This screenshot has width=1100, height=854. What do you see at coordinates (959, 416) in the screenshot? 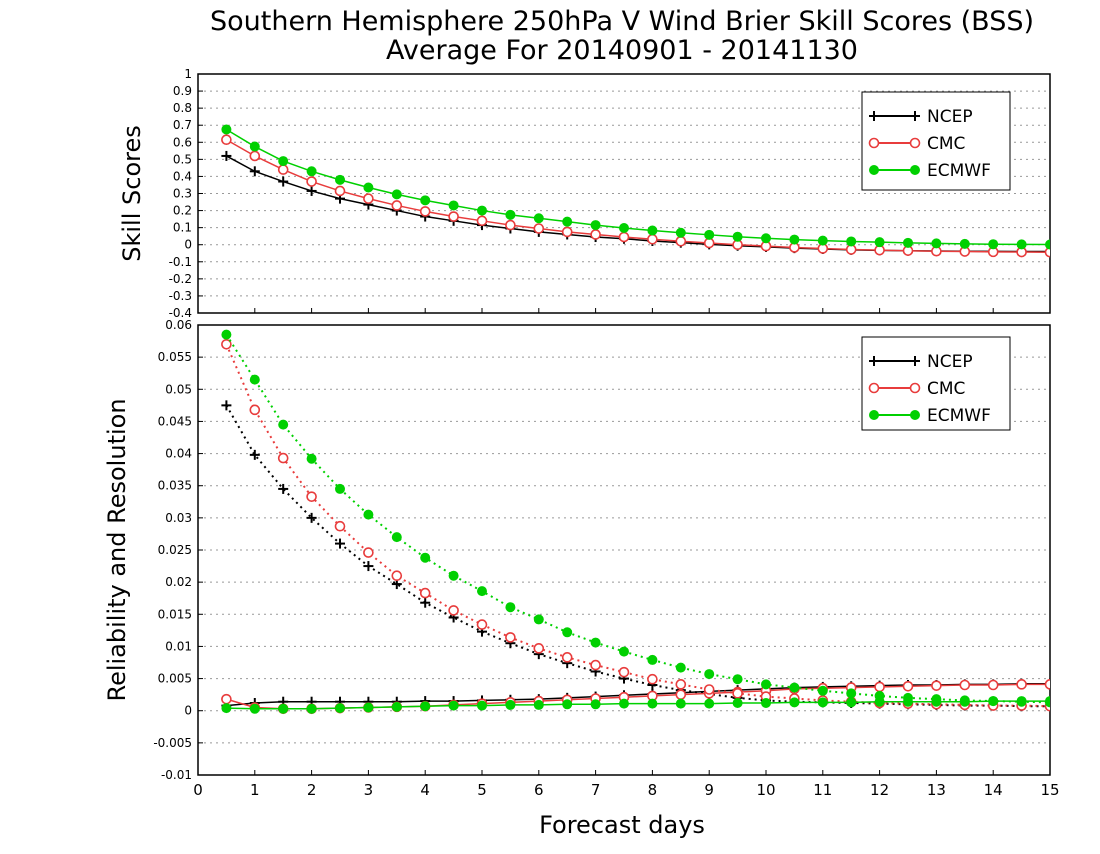
I see `legend-label-ecmwf: ECMWF` at bounding box center [959, 416].